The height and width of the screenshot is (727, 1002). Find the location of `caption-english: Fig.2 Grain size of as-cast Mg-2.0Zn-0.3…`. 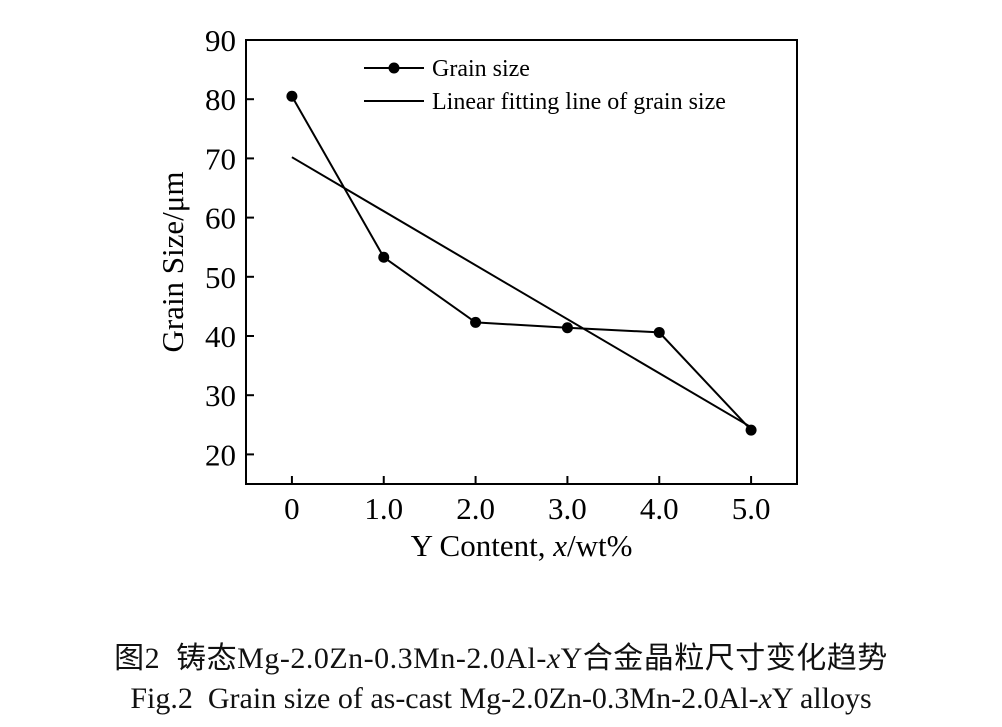

caption-english: Fig.2 Grain size of as-cast Mg-2.0Zn-0.3… is located at coordinates (501, 699).